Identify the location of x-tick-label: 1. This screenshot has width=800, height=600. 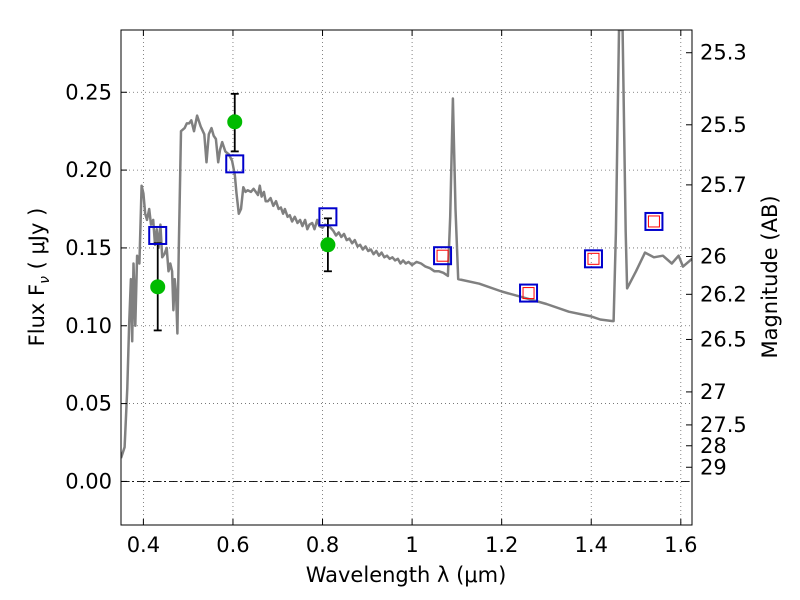
(411, 545).